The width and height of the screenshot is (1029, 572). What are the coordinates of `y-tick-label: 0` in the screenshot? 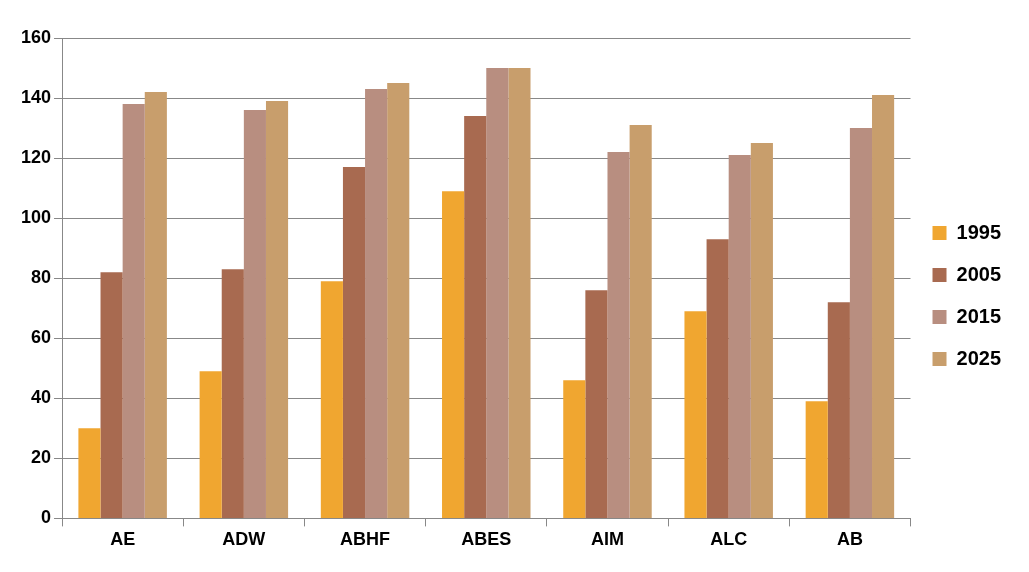 It's located at (46, 517).